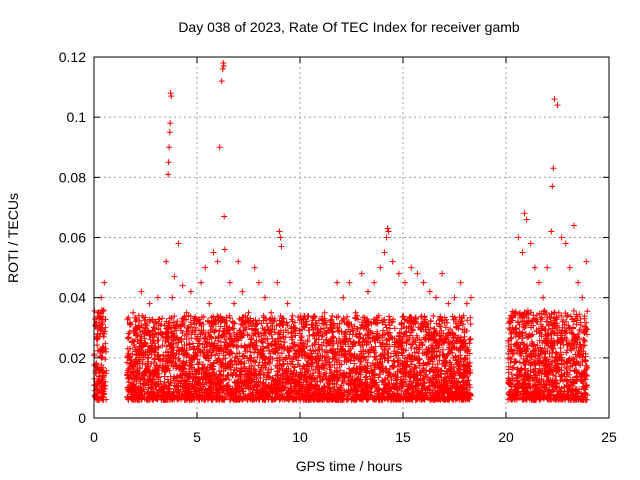 Image resolution: width=640 pixels, height=480 pixels. I want to click on y-tick-label: 0.06, so click(72, 238).